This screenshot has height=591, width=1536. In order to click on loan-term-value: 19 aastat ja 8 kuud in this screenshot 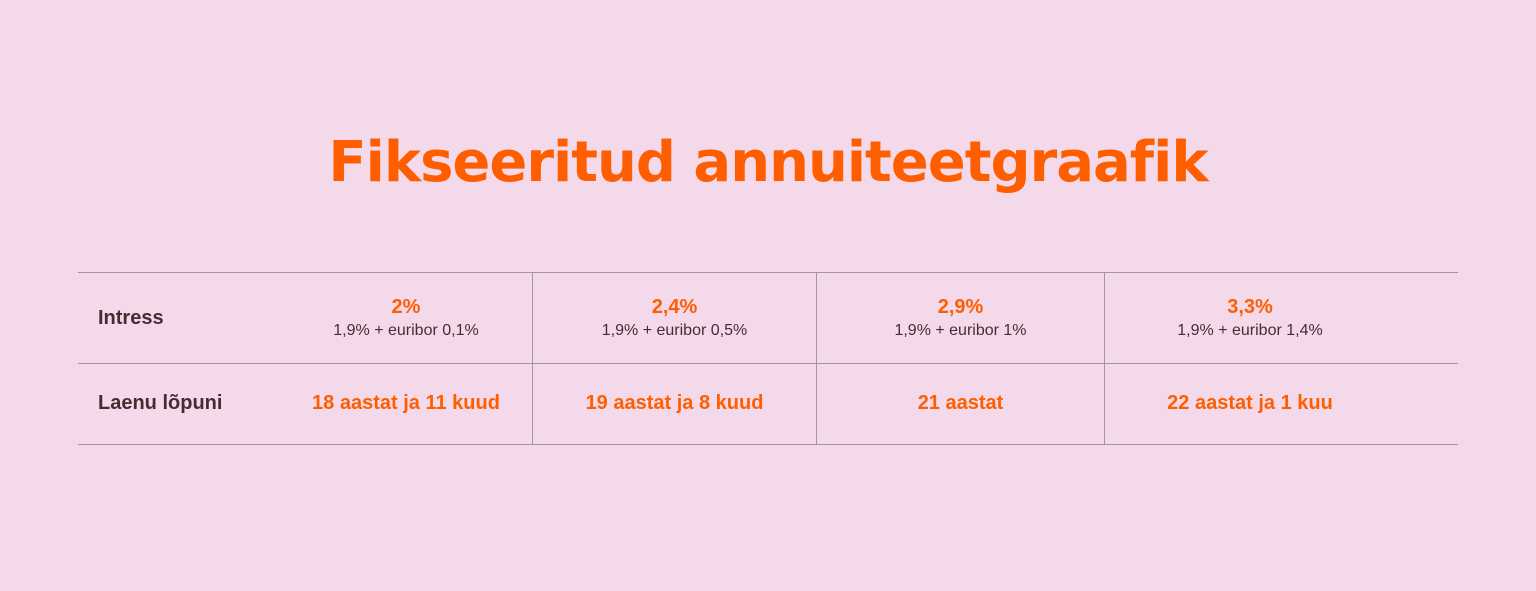, I will do `click(674, 403)`.